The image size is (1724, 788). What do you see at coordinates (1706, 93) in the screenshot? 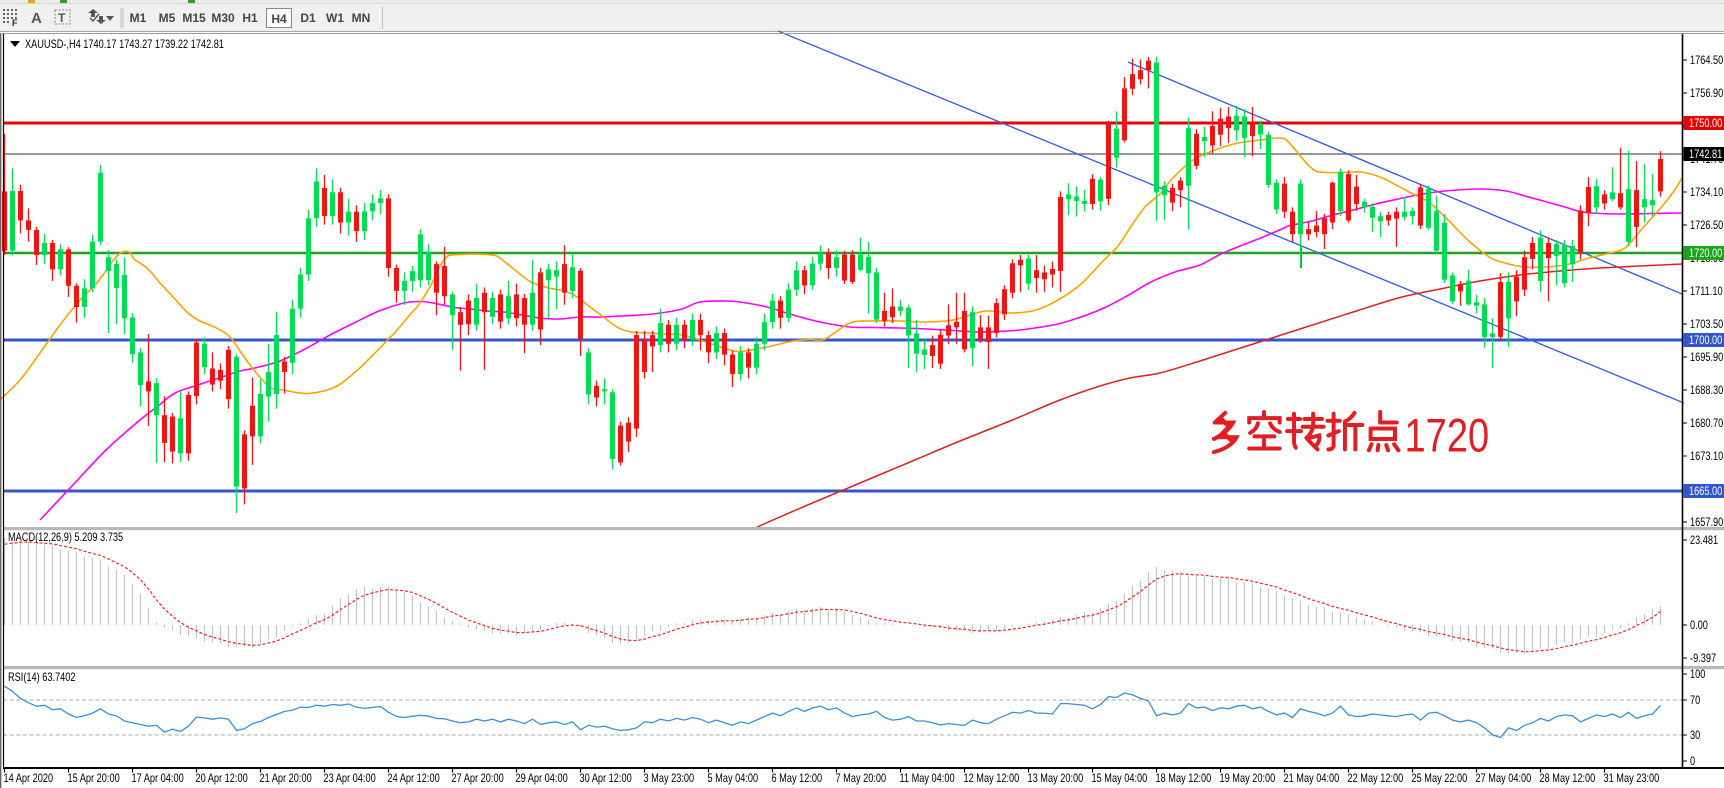
I see `svg-text: 1756.90` at bounding box center [1706, 93].